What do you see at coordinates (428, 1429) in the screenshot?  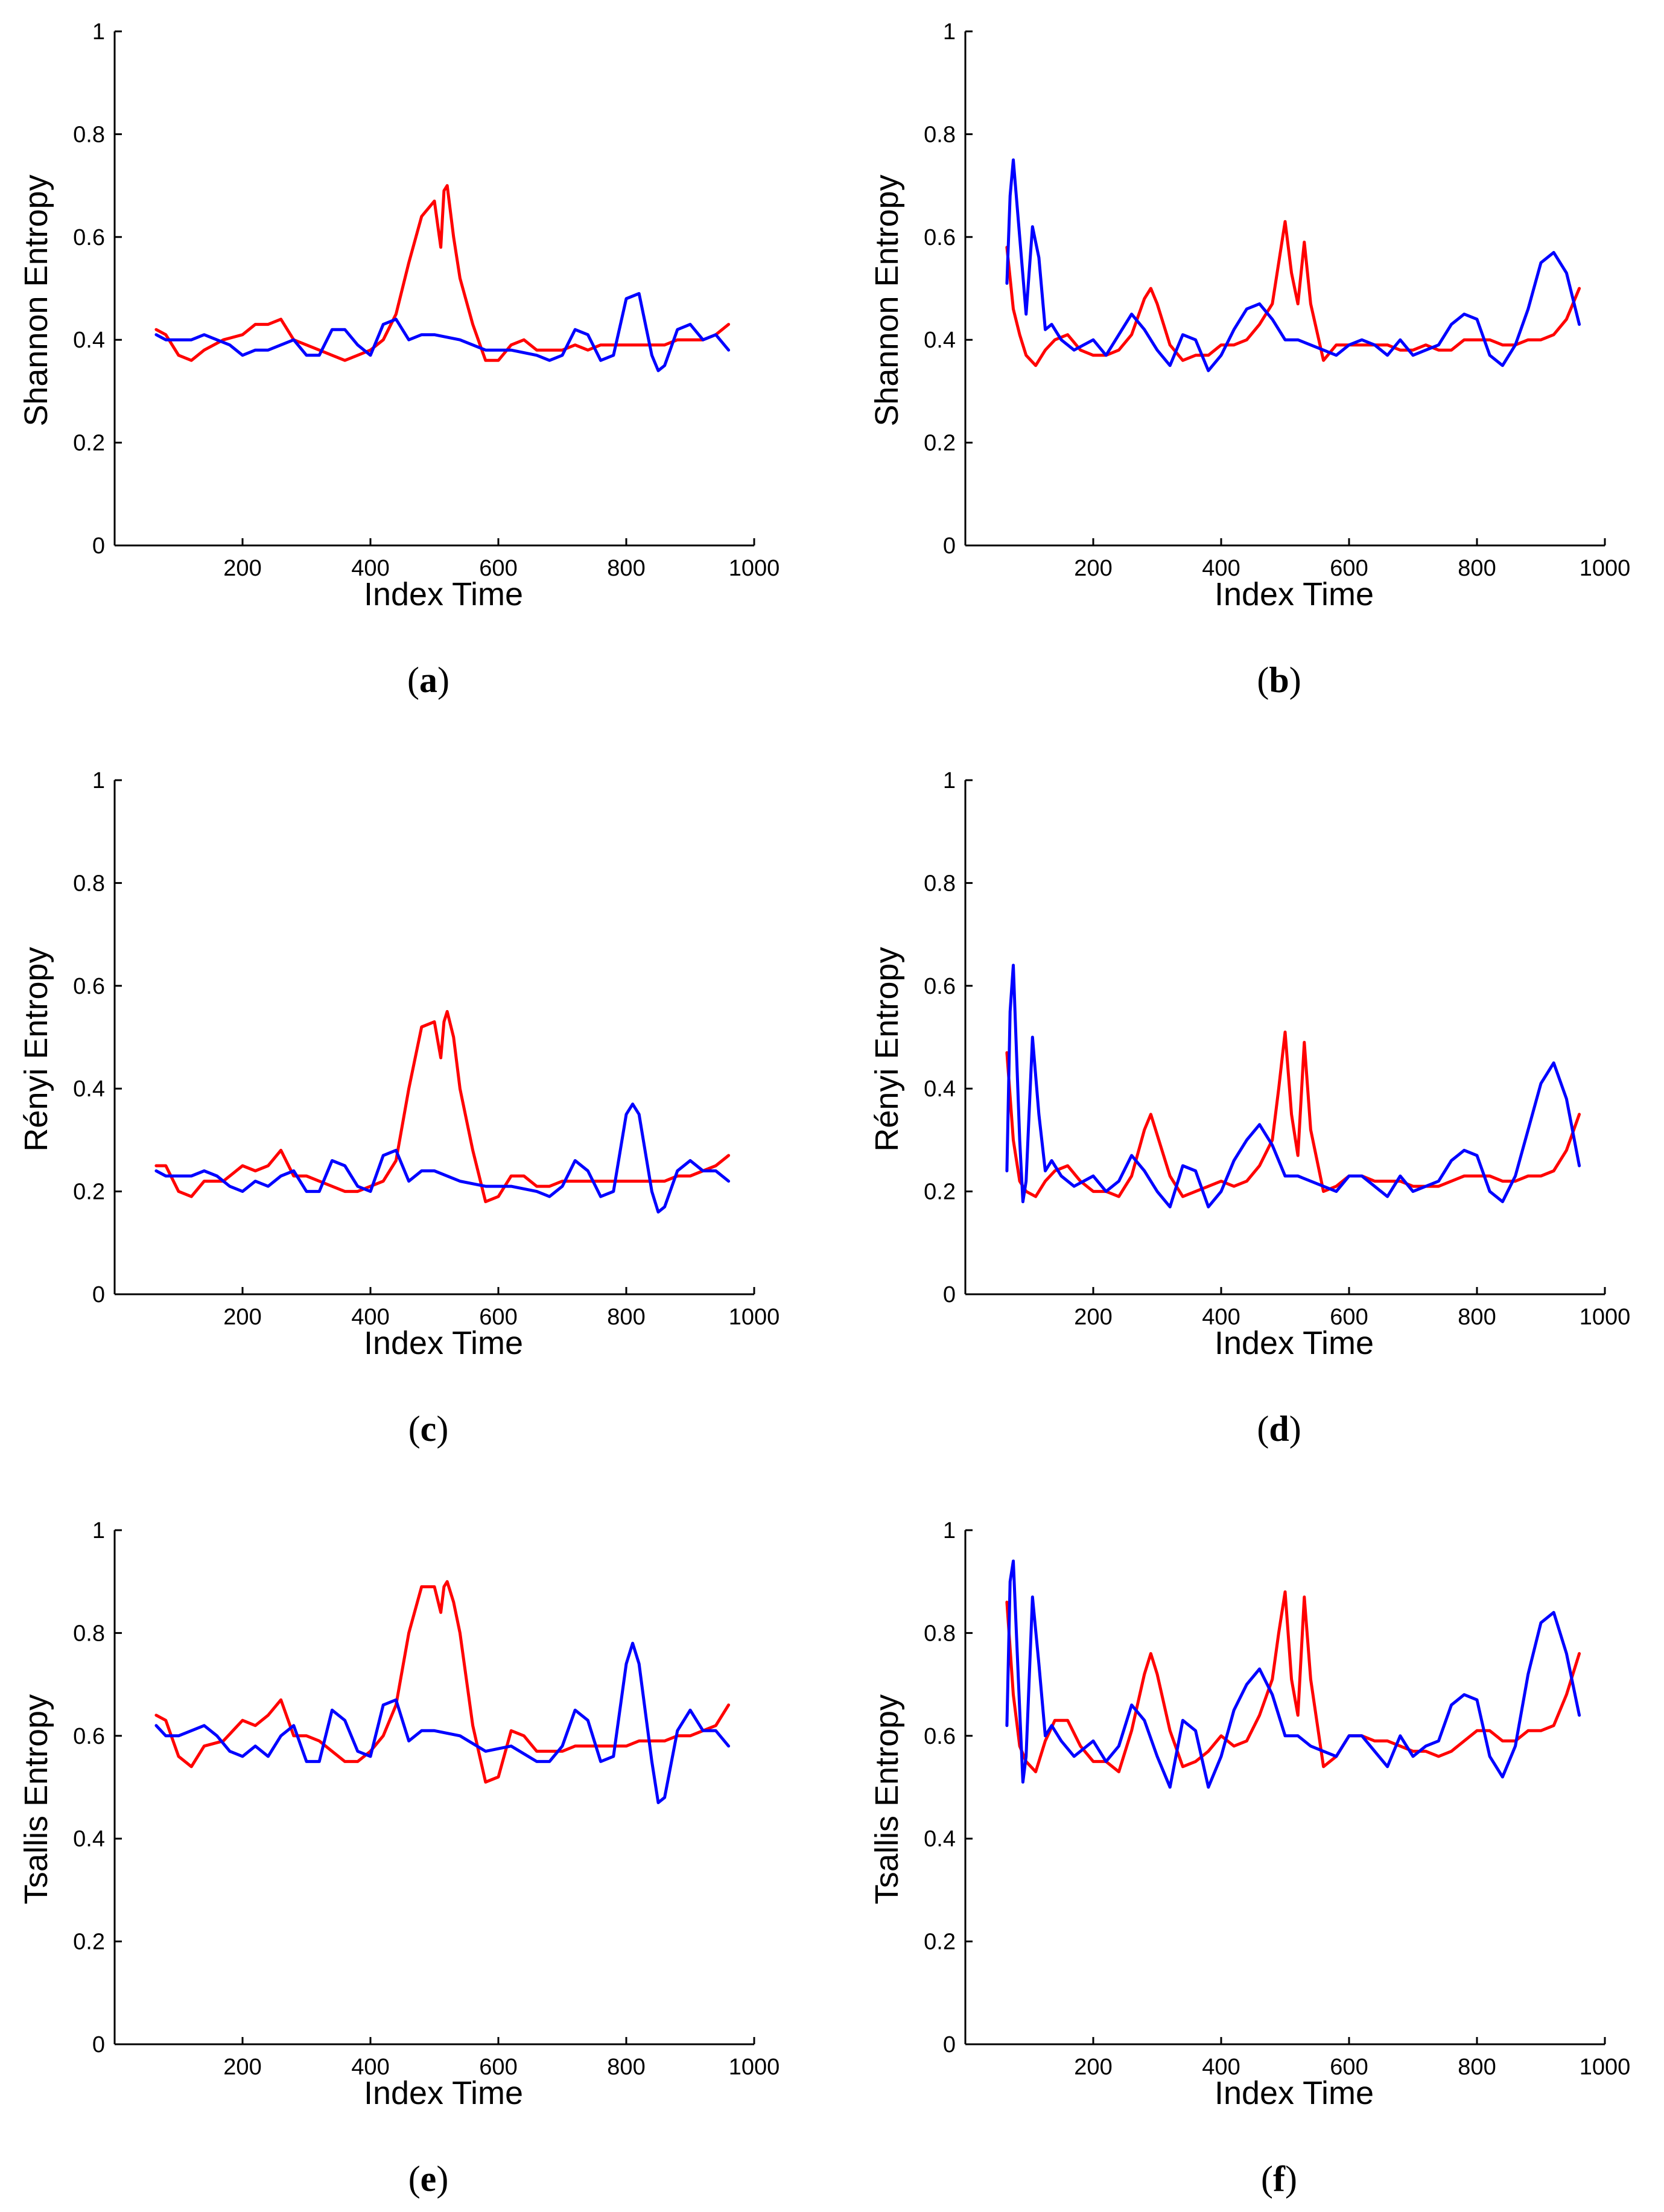 I see `panel-caption: (c)` at bounding box center [428, 1429].